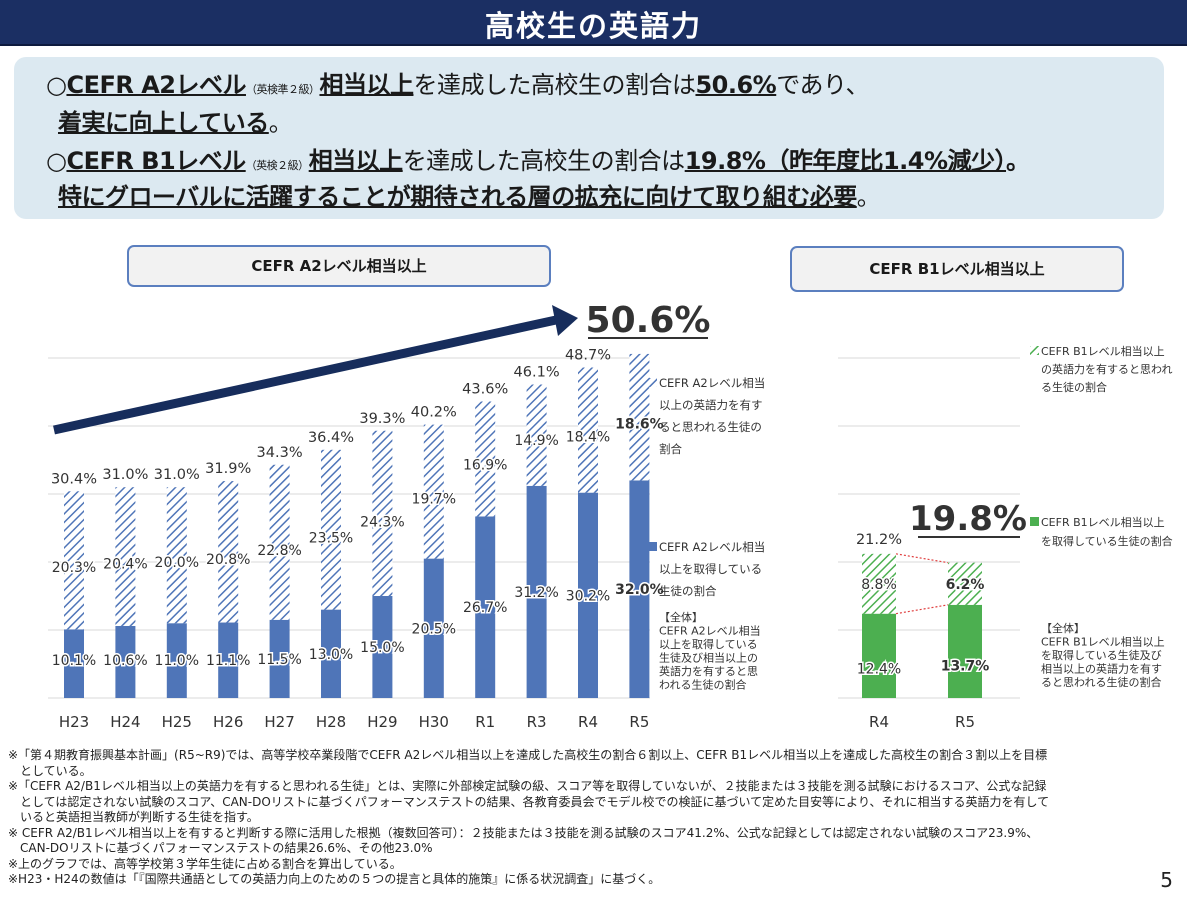 The image size is (1187, 898). Describe the element at coordinates (485, 390) in the screenshot. I see `data-label-total: 43.6%` at that location.